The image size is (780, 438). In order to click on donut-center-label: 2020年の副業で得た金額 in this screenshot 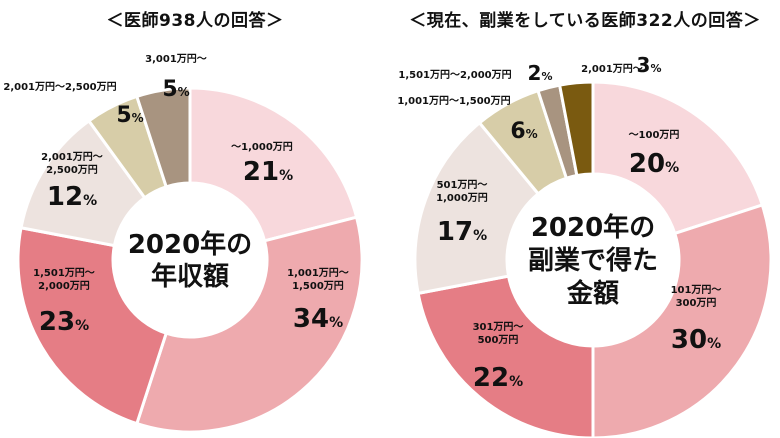, I will do `click(593, 260)`.